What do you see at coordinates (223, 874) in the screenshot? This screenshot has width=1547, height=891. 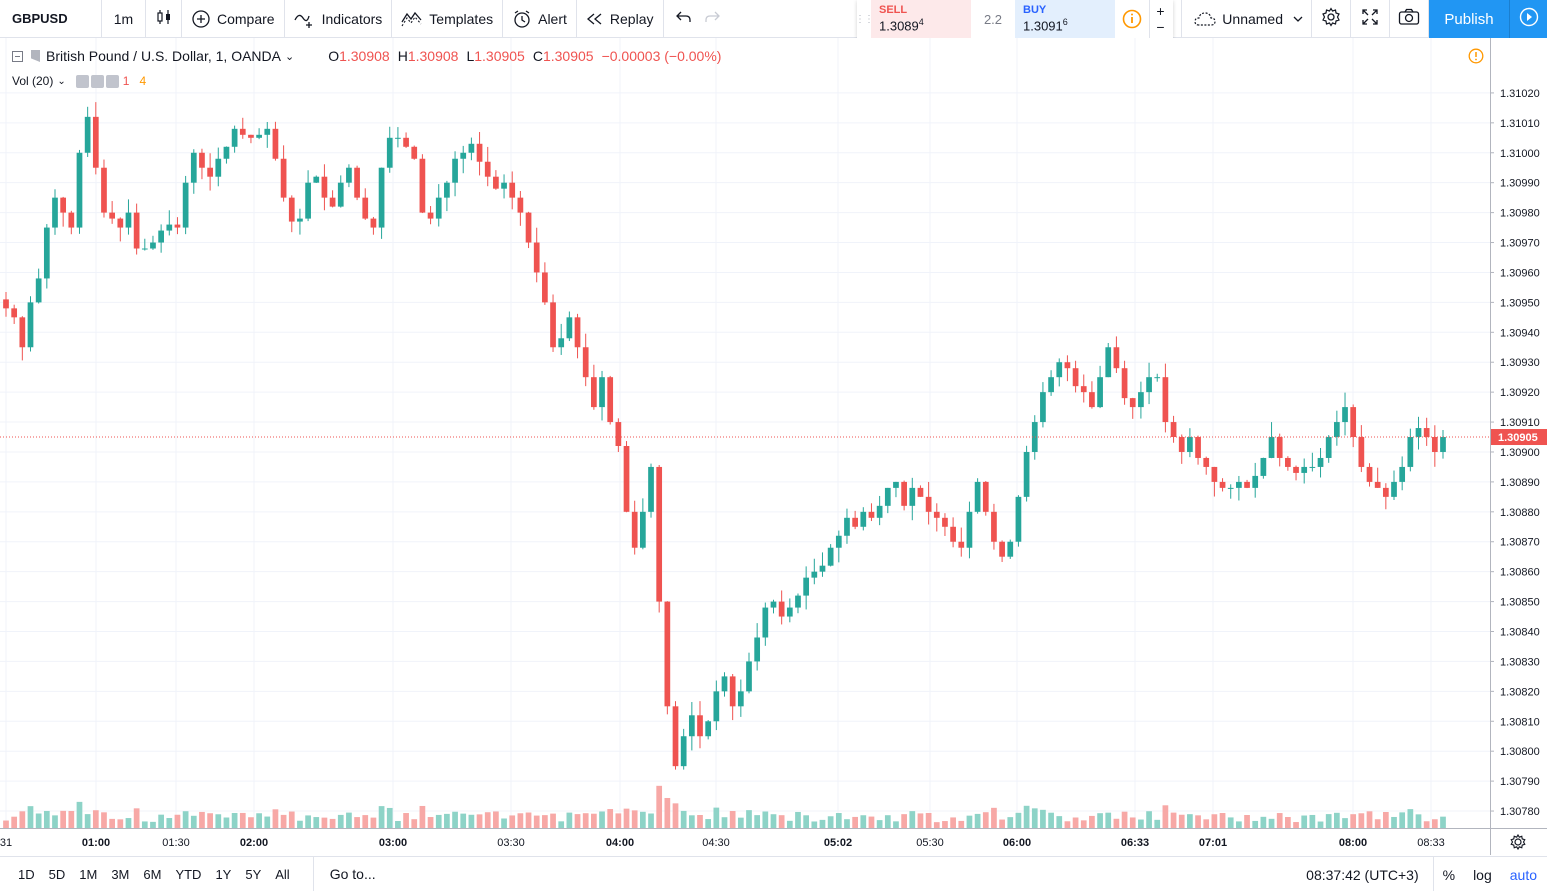 I see `range-1y: 1Y` at bounding box center [223, 874].